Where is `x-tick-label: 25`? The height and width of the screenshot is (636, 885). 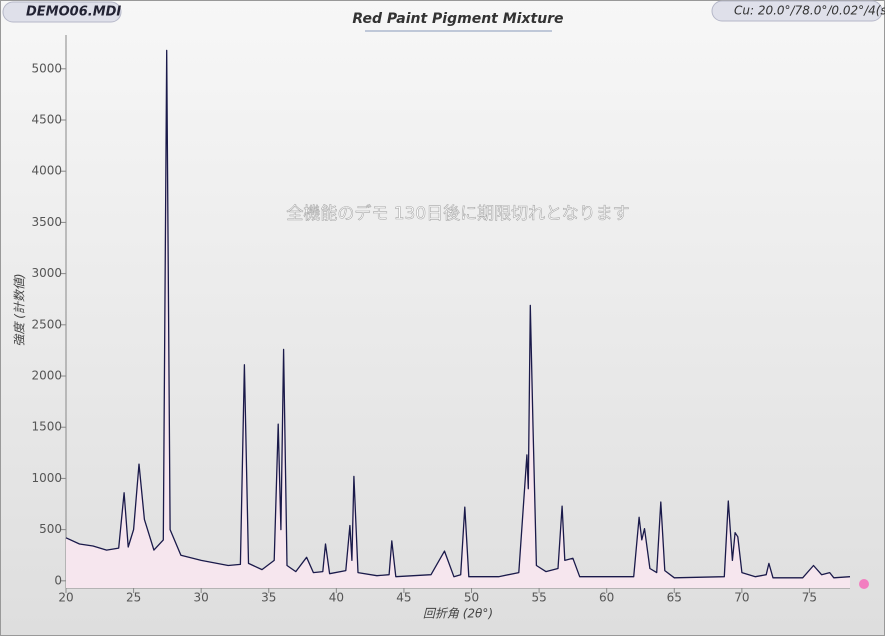 x-tick-label: 25 is located at coordinates (133, 598).